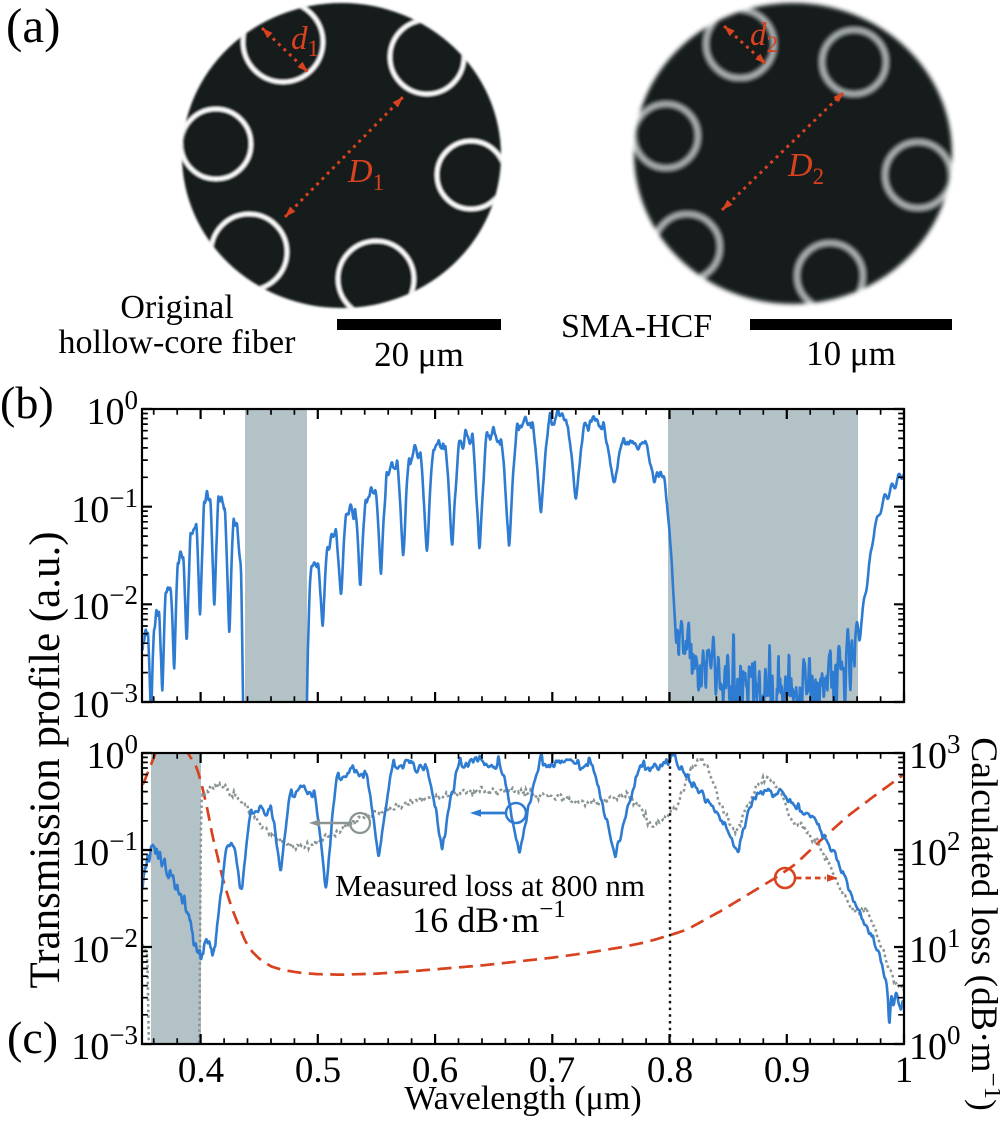 This screenshot has height=1121, width=1000. Describe the element at coordinates (935, 753) in the screenshot. I see `svg-text: 10³` at that location.